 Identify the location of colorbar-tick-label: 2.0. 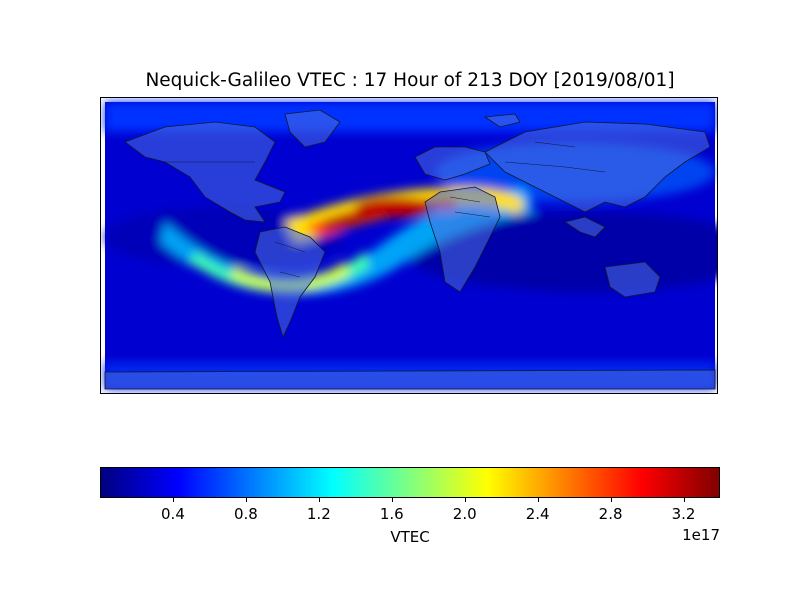
(464, 514).